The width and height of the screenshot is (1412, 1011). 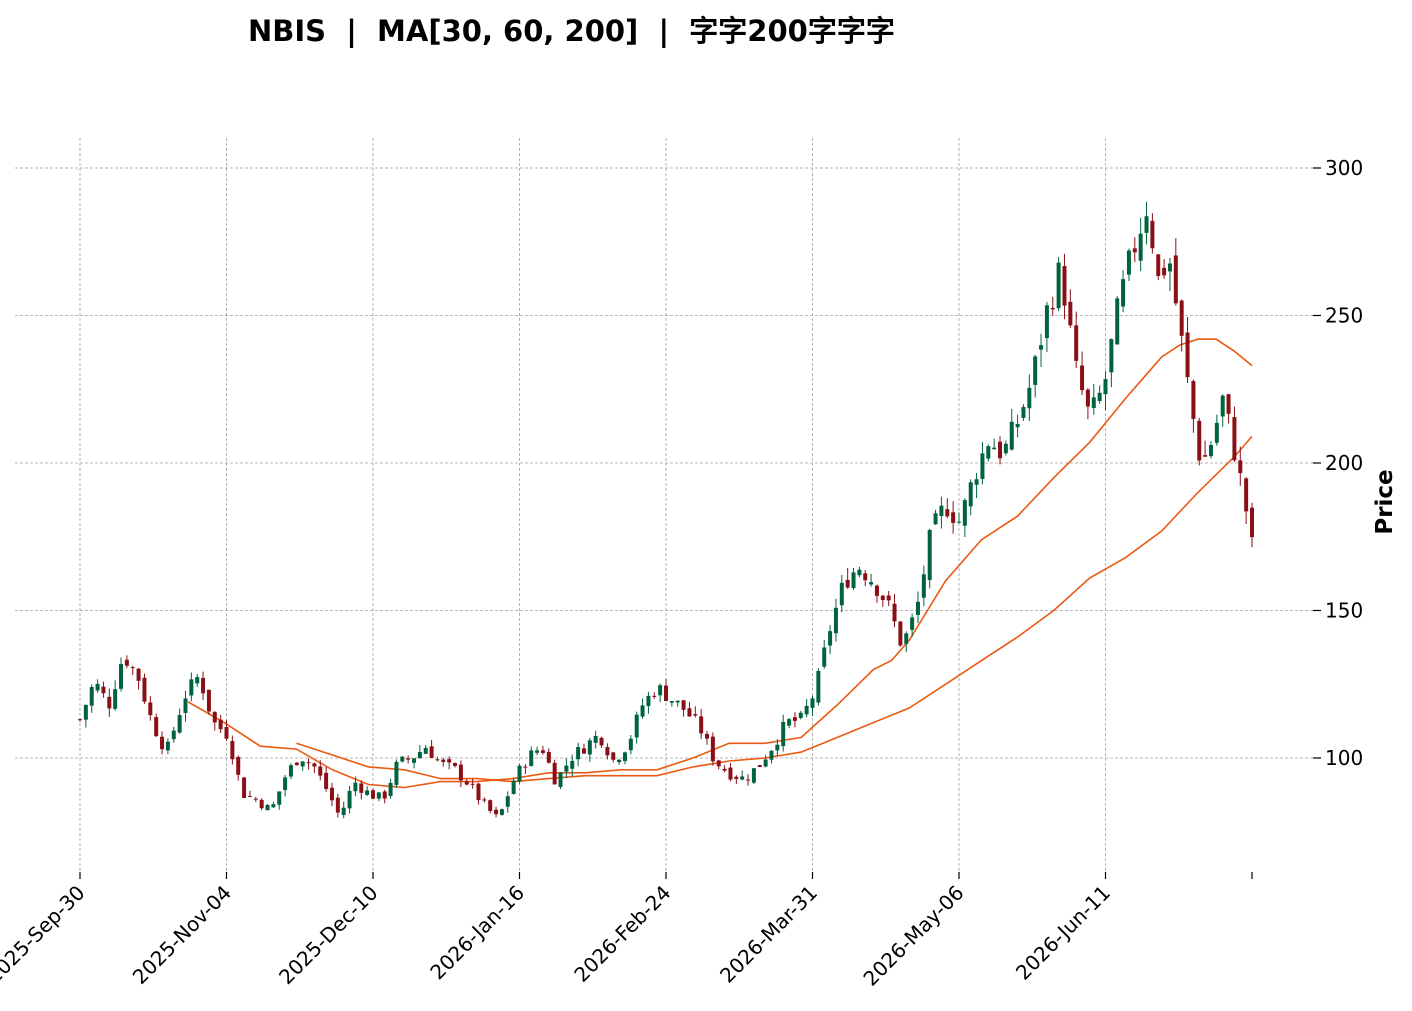 I want to click on x-tick-label: 2026-May-06, so click(x=913, y=936).